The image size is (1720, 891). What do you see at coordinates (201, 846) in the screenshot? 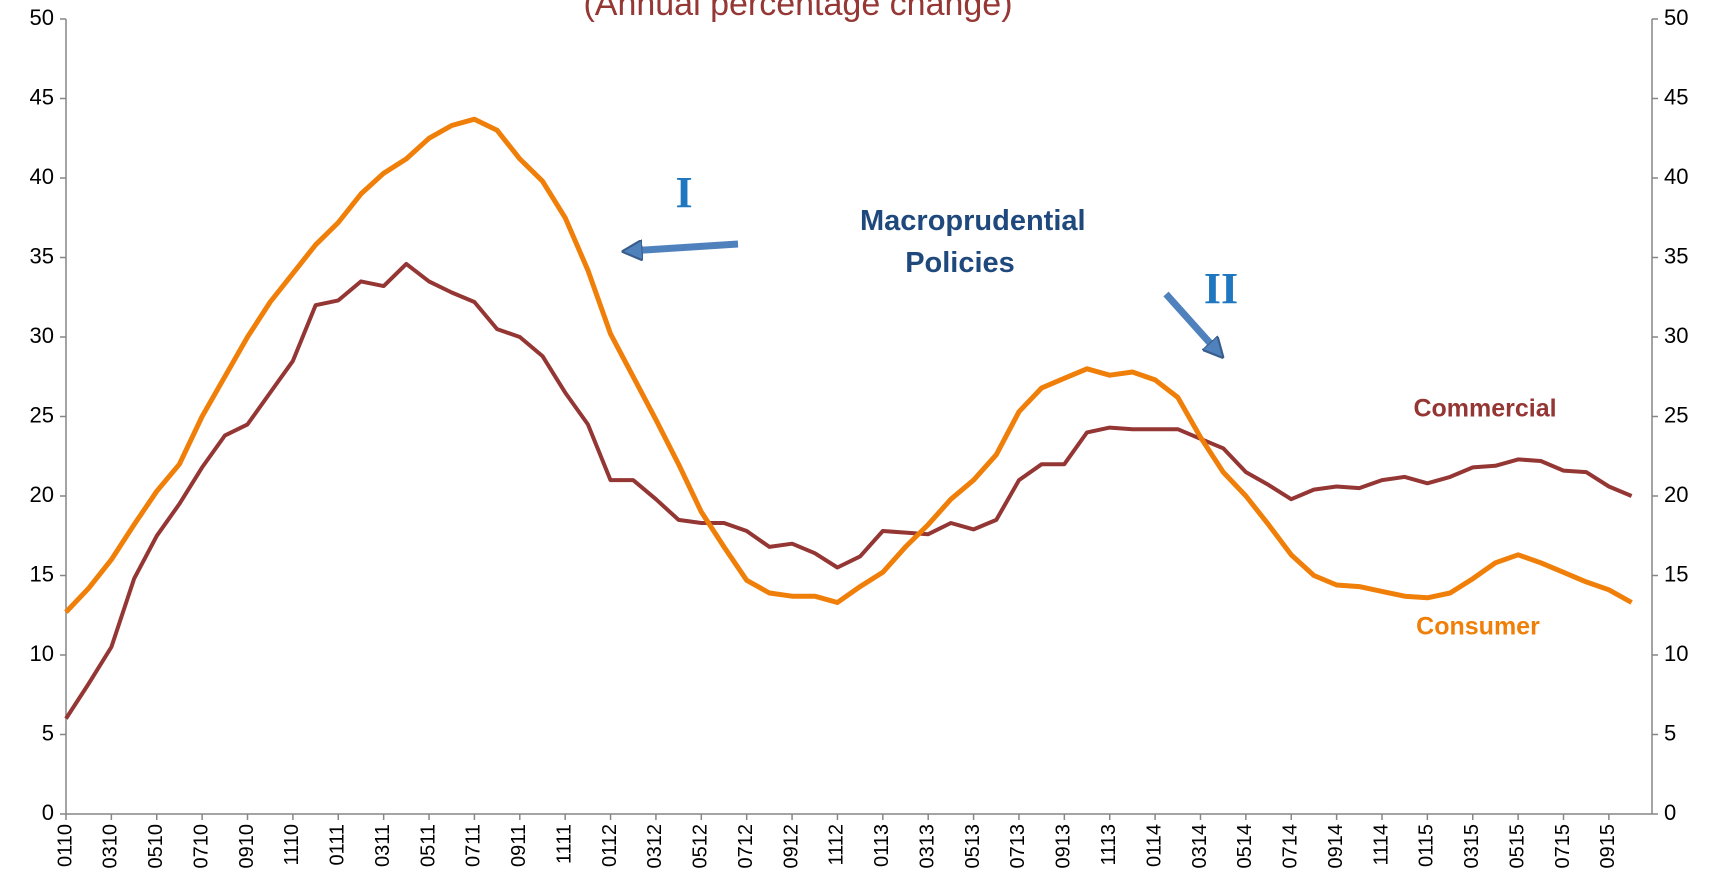
I see `x-tick-label: 0710` at bounding box center [201, 846].